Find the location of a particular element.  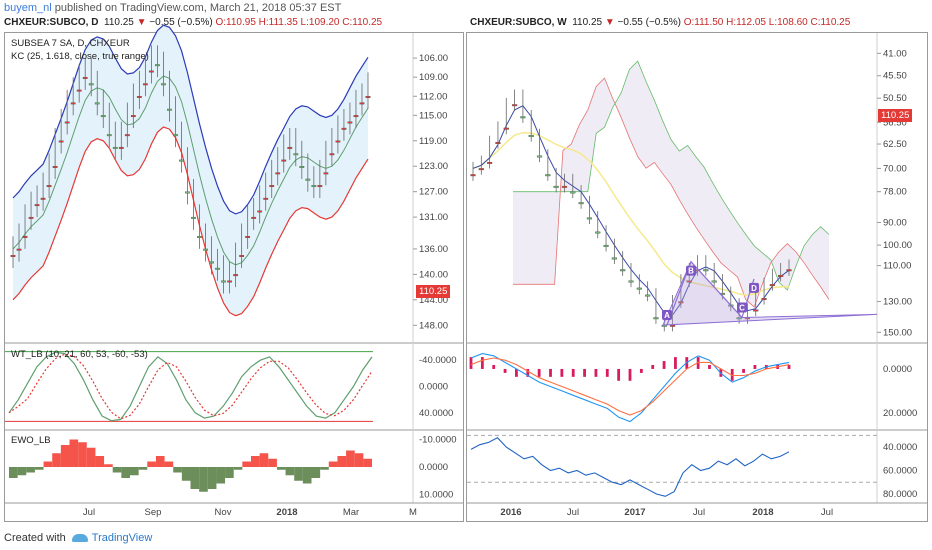

x-tick-label: Nov is located at coordinates (223, 512).